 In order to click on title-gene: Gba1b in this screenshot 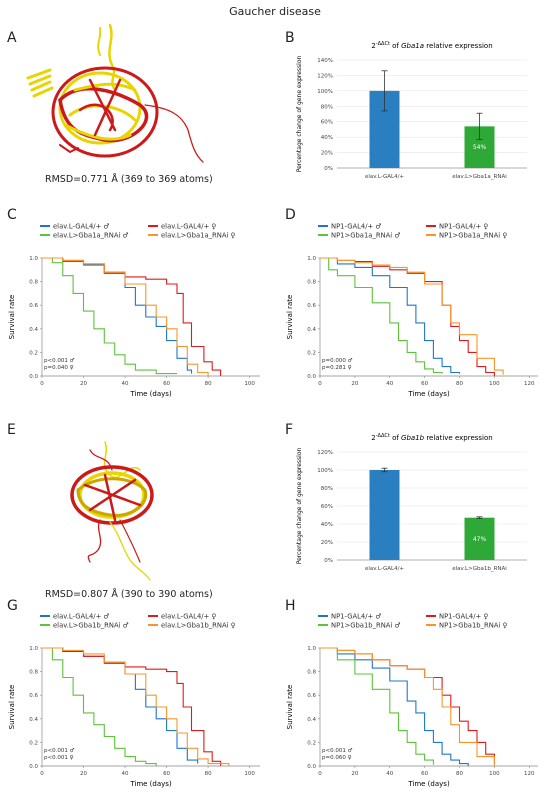, I will do `click(413, 438)`.